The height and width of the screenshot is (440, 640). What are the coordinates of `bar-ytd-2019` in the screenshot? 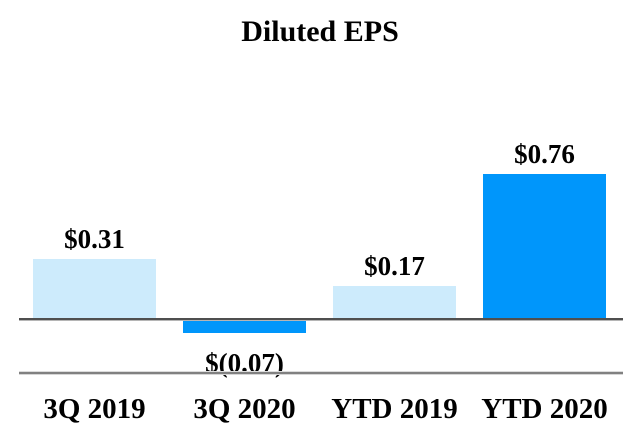 It's located at (394, 302).